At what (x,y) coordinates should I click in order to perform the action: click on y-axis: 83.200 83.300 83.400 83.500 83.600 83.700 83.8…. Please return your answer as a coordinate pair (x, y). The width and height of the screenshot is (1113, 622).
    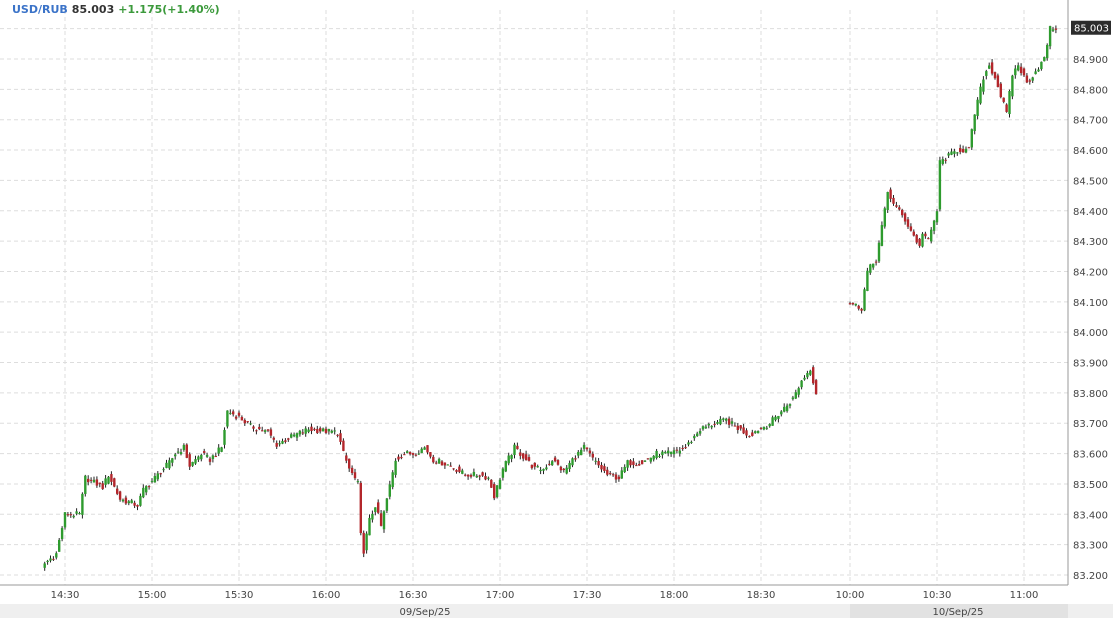
    Looking at the image, I should click on (1089, 292).